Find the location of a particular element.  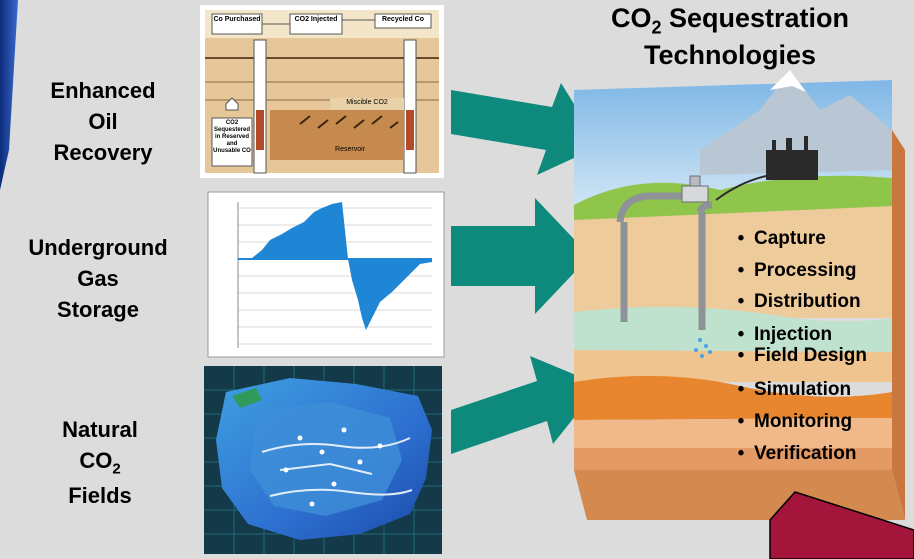

co2-text: CO is located at coordinates (96, 461).